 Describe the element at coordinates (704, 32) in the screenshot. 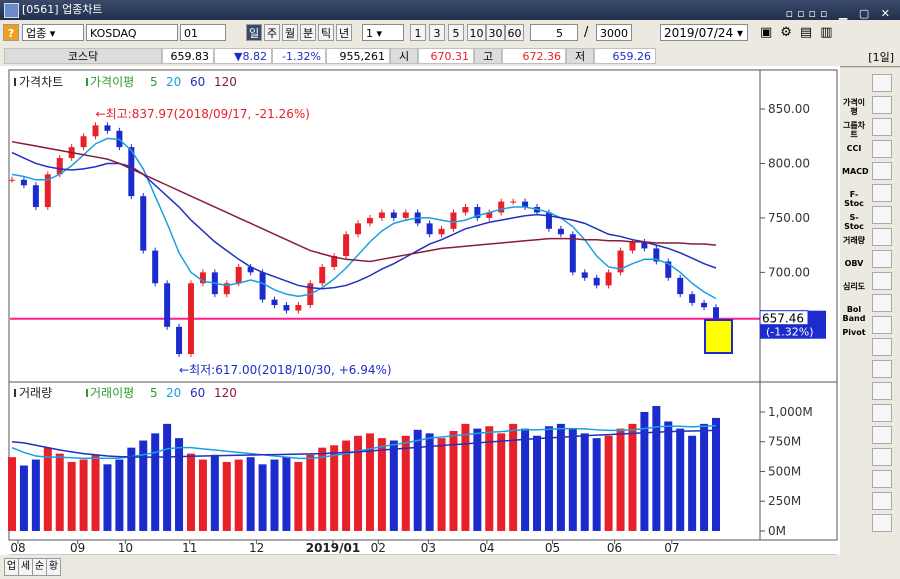

I see `date-select: 2019/07/24 ▾` at that location.